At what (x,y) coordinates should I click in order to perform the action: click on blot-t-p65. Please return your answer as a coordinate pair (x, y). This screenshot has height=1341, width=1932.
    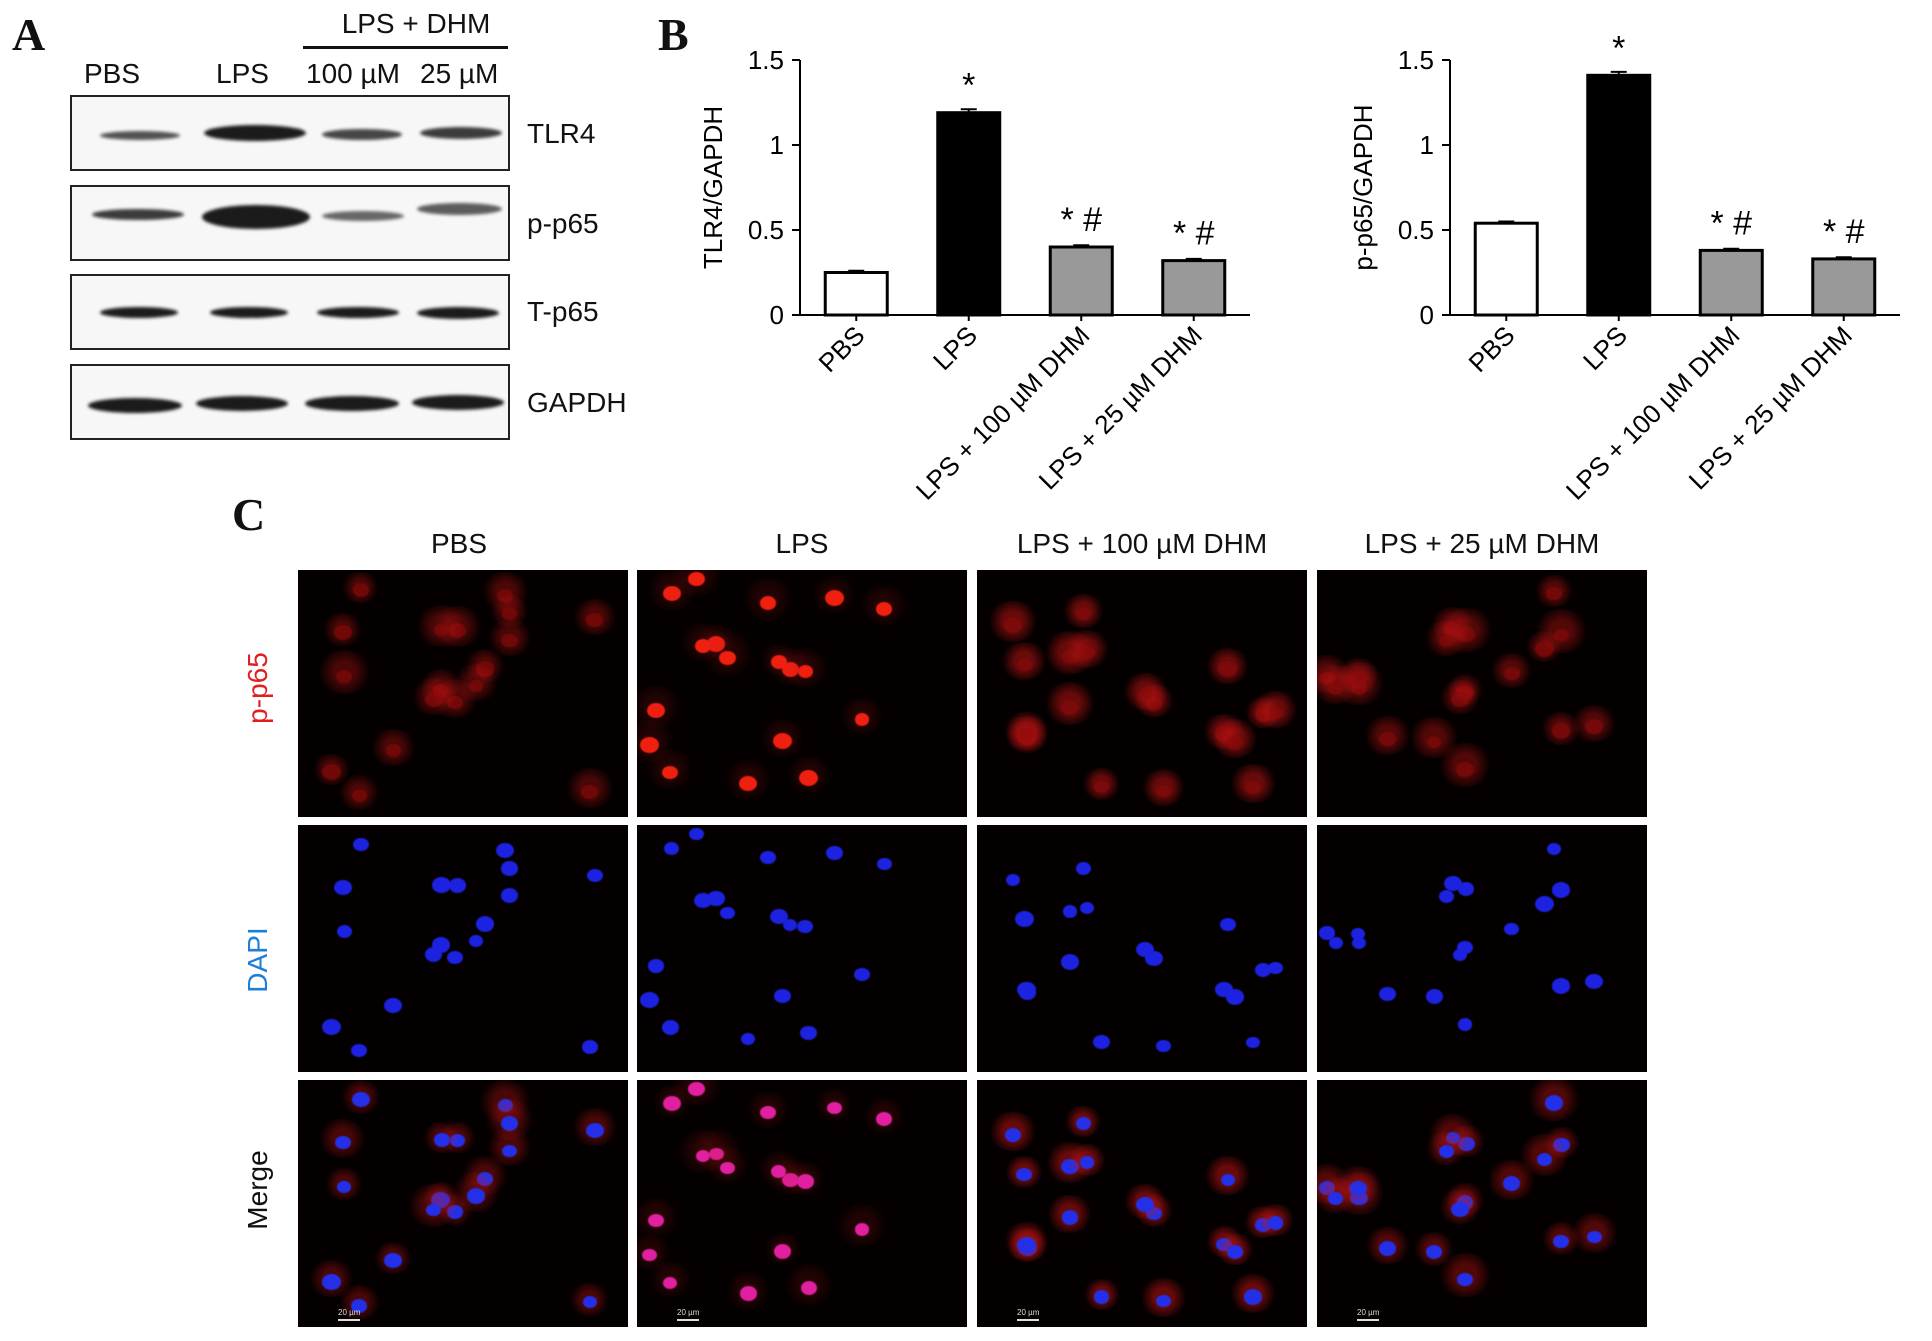
    Looking at the image, I should click on (290, 312).